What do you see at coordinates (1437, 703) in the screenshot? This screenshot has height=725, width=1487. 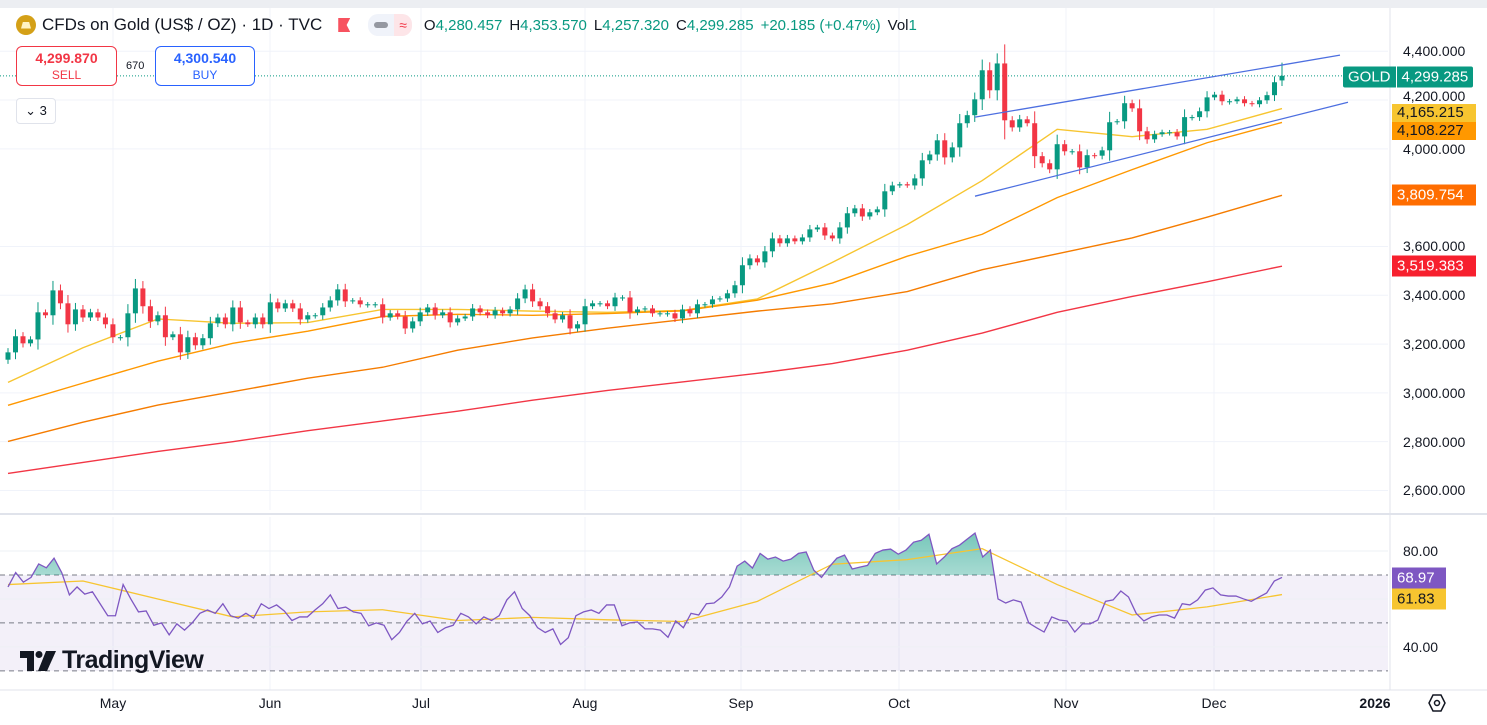 I see `settings-icon` at bounding box center [1437, 703].